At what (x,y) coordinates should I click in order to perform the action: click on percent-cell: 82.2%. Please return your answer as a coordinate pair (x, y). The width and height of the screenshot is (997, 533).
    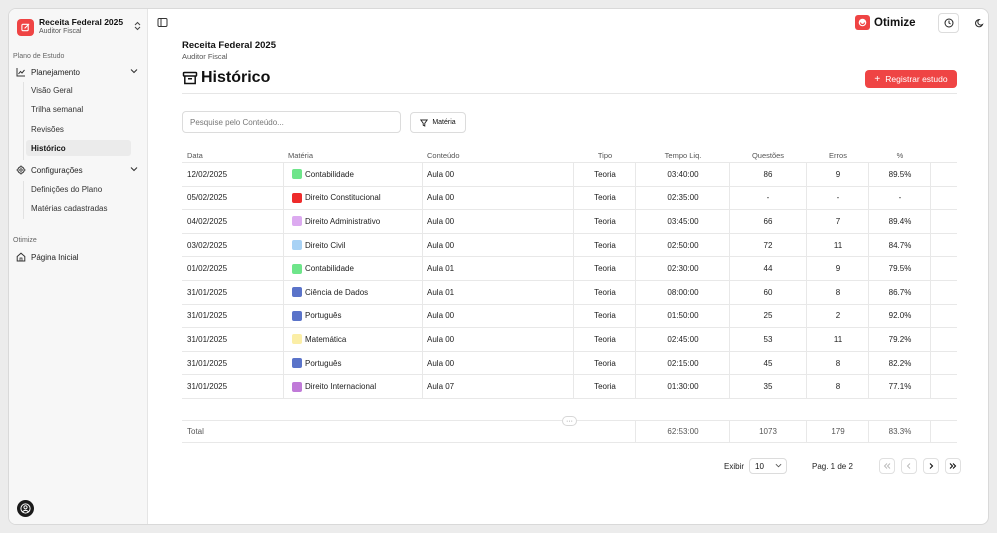
    Looking at the image, I should click on (900, 363).